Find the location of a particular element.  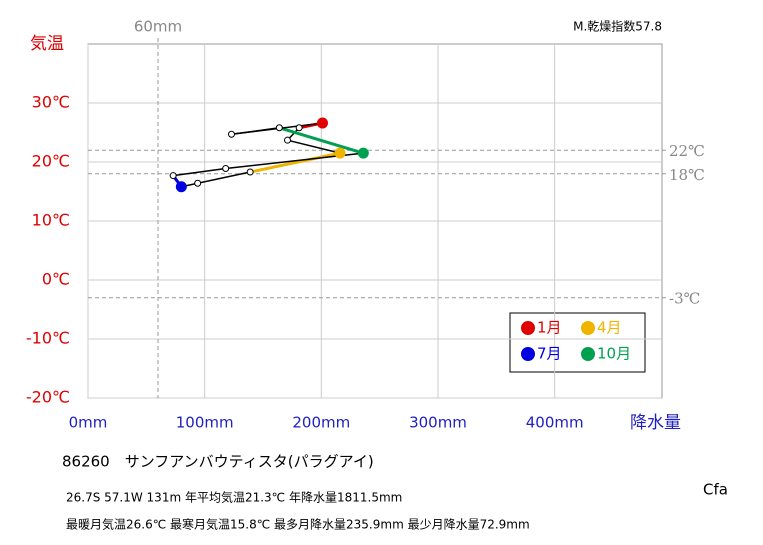

y-tick-label: 20℃ is located at coordinates (51, 161).